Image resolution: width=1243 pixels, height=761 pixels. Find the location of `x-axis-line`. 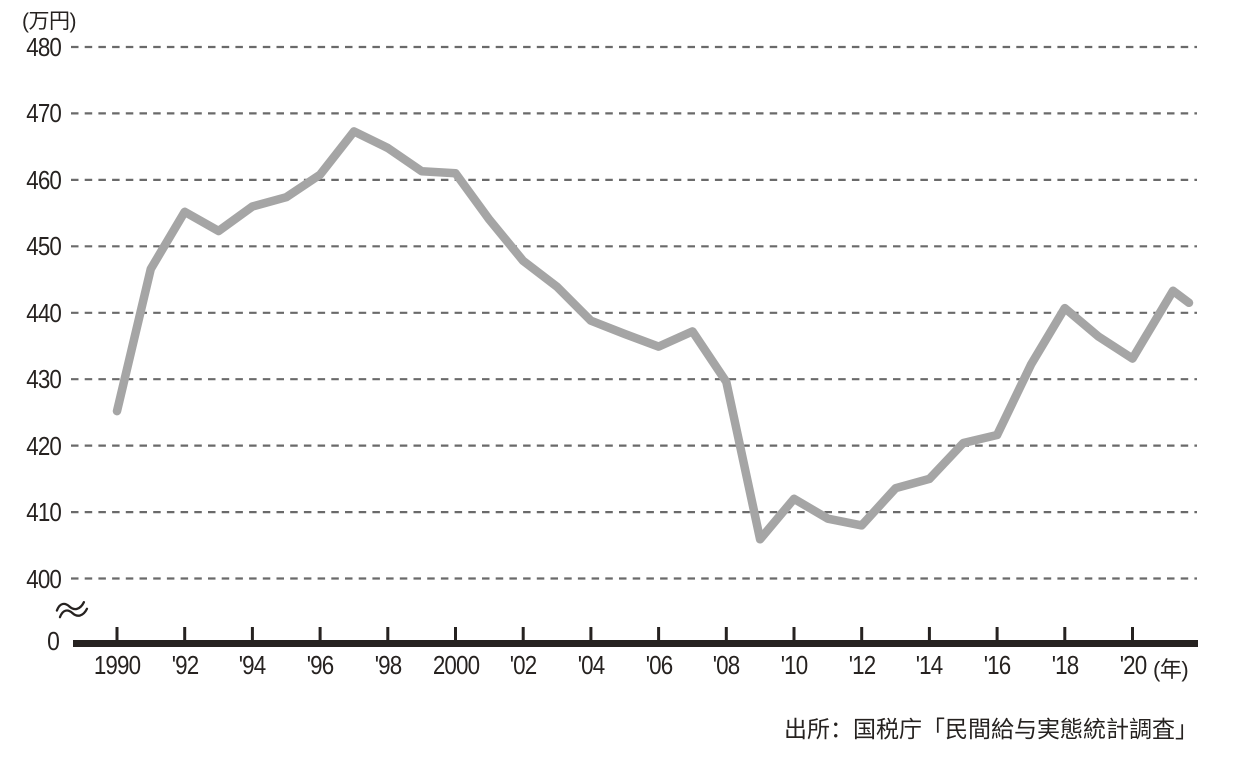

x-axis-line is located at coordinates (635, 643).